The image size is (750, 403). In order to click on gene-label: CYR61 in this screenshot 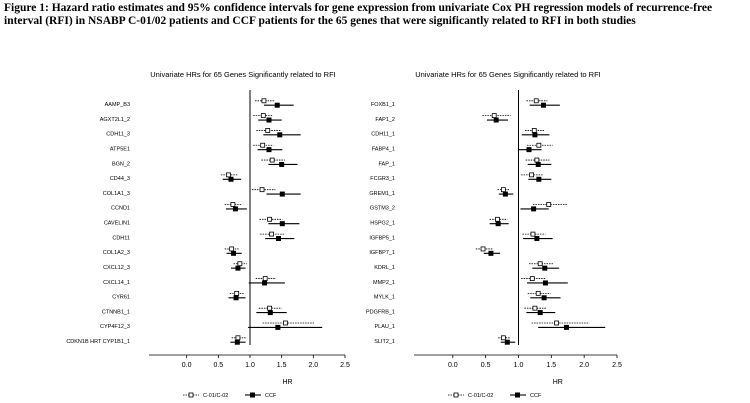, I will do `click(121, 298)`.